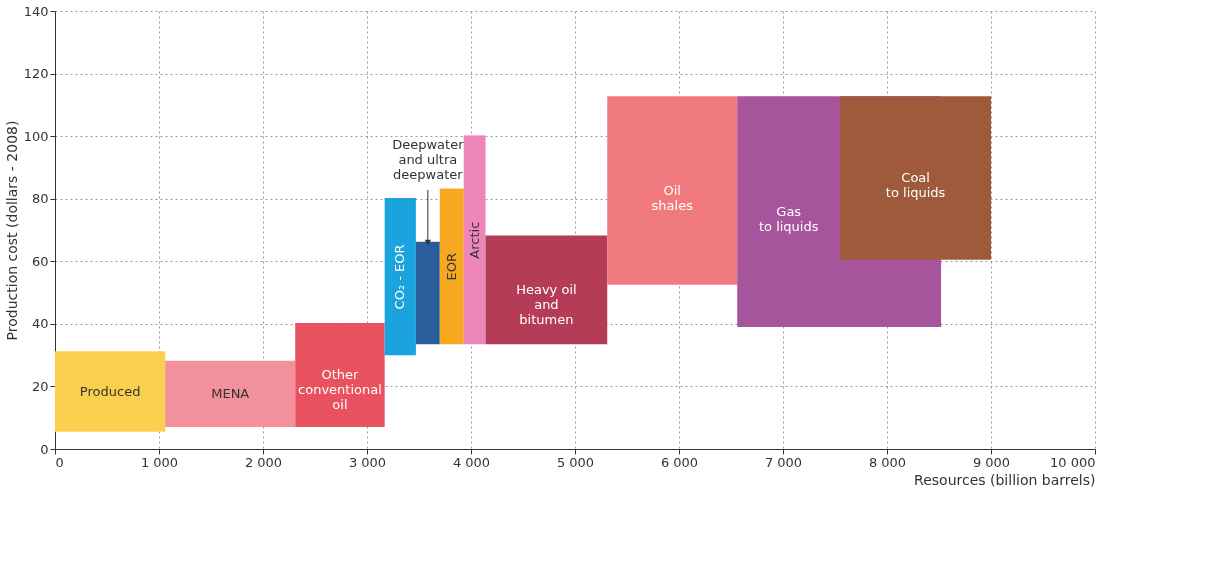  I want to click on y-tick-label: 80, so click(40, 199).